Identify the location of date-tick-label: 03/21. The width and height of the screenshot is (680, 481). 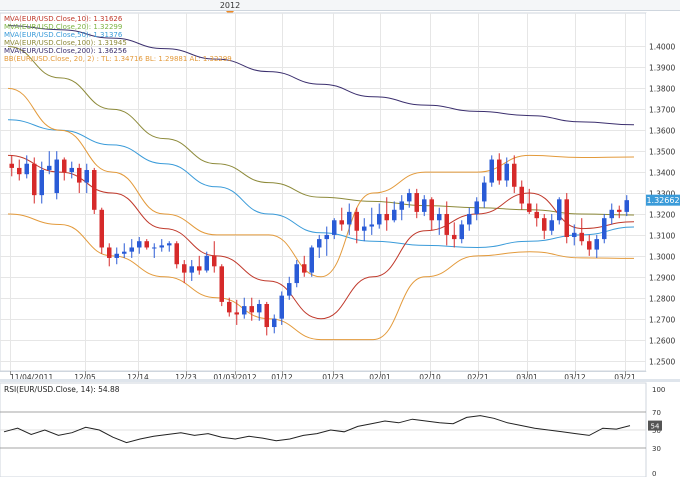
(625, 377).